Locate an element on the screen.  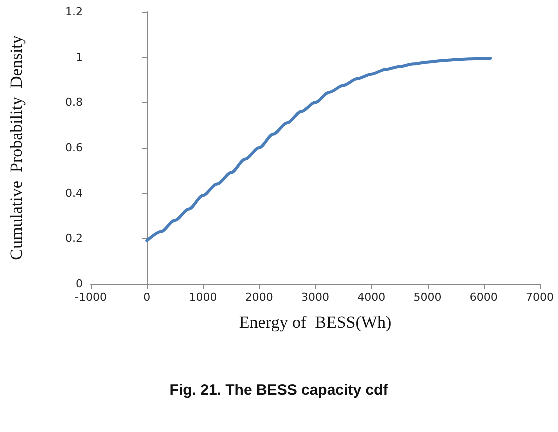
x-tick-label: 4000 is located at coordinates (372, 297).